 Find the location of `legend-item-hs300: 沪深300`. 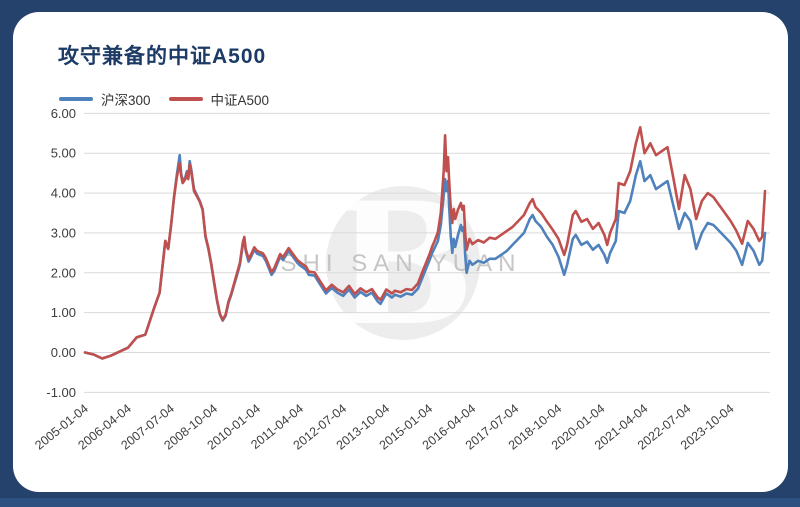

legend-item-hs300: 沪深300 is located at coordinates (105, 99).